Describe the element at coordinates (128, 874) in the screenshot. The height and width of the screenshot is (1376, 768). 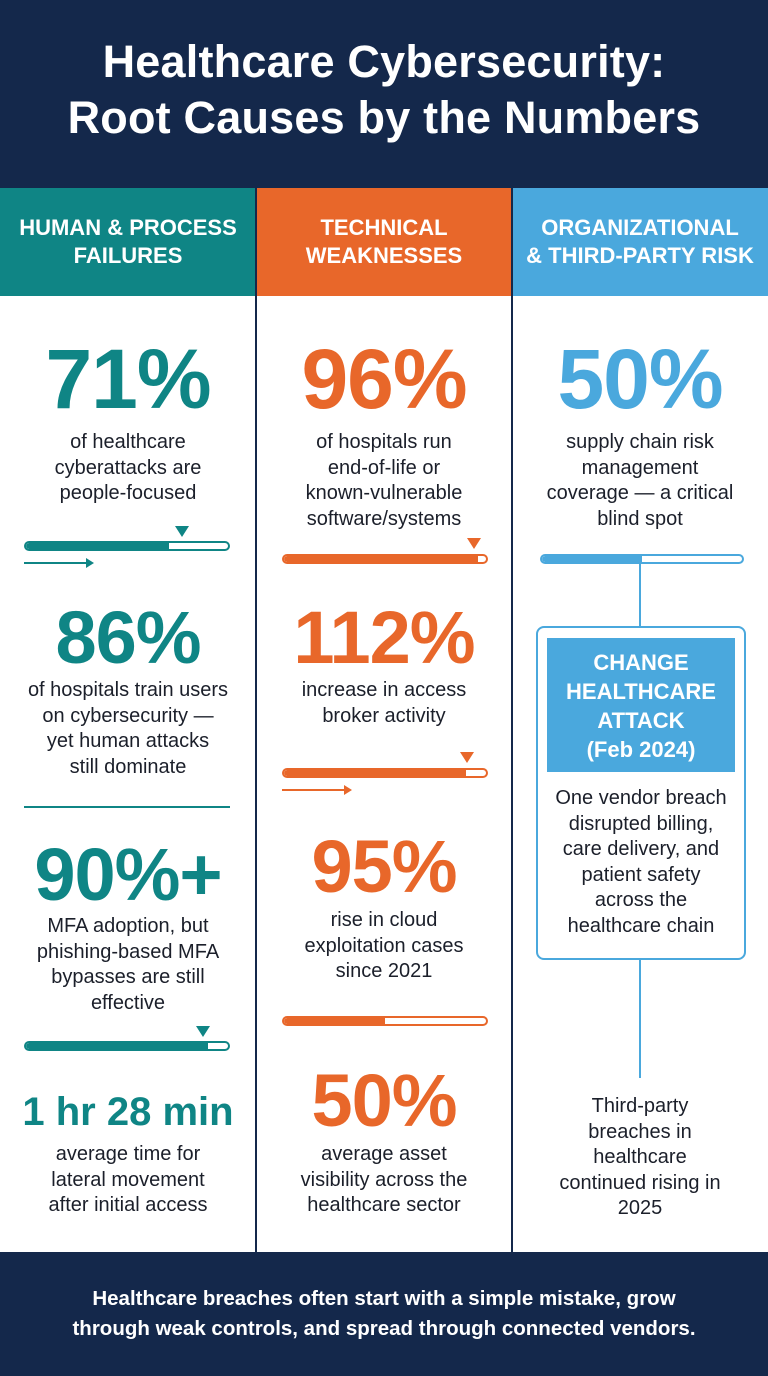
I see `stat-value: 90%+` at that location.